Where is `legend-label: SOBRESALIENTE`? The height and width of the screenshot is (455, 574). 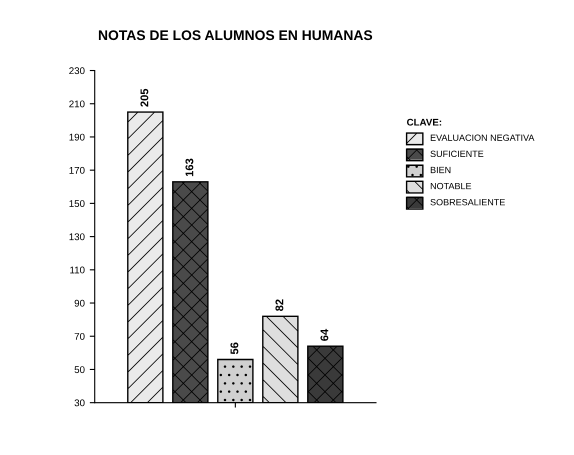
legend-label: SOBRESALIENTE is located at coordinates (467, 202).